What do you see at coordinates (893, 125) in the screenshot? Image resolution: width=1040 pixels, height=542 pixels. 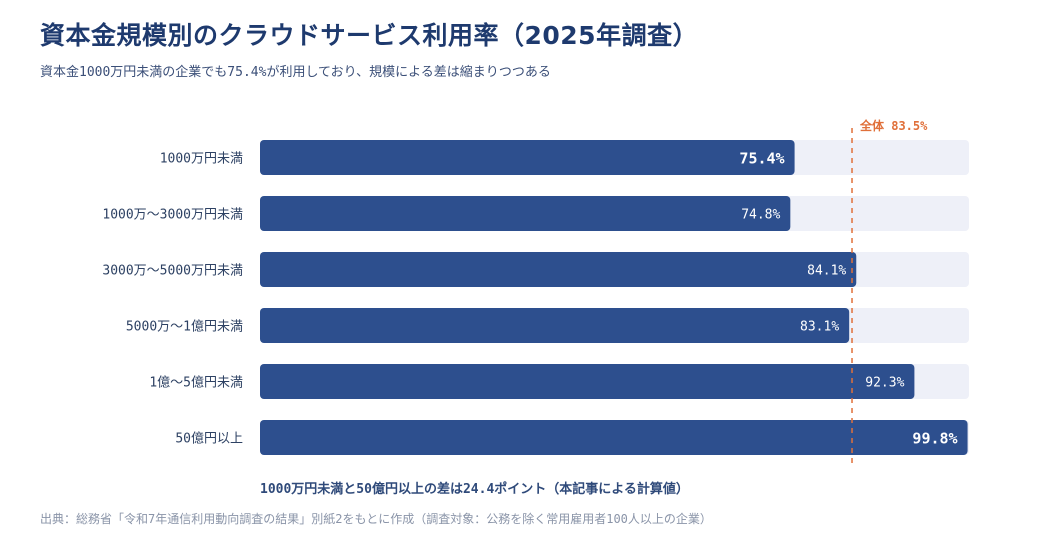 I see `reference-label: 全体 83.5%` at bounding box center [893, 125].